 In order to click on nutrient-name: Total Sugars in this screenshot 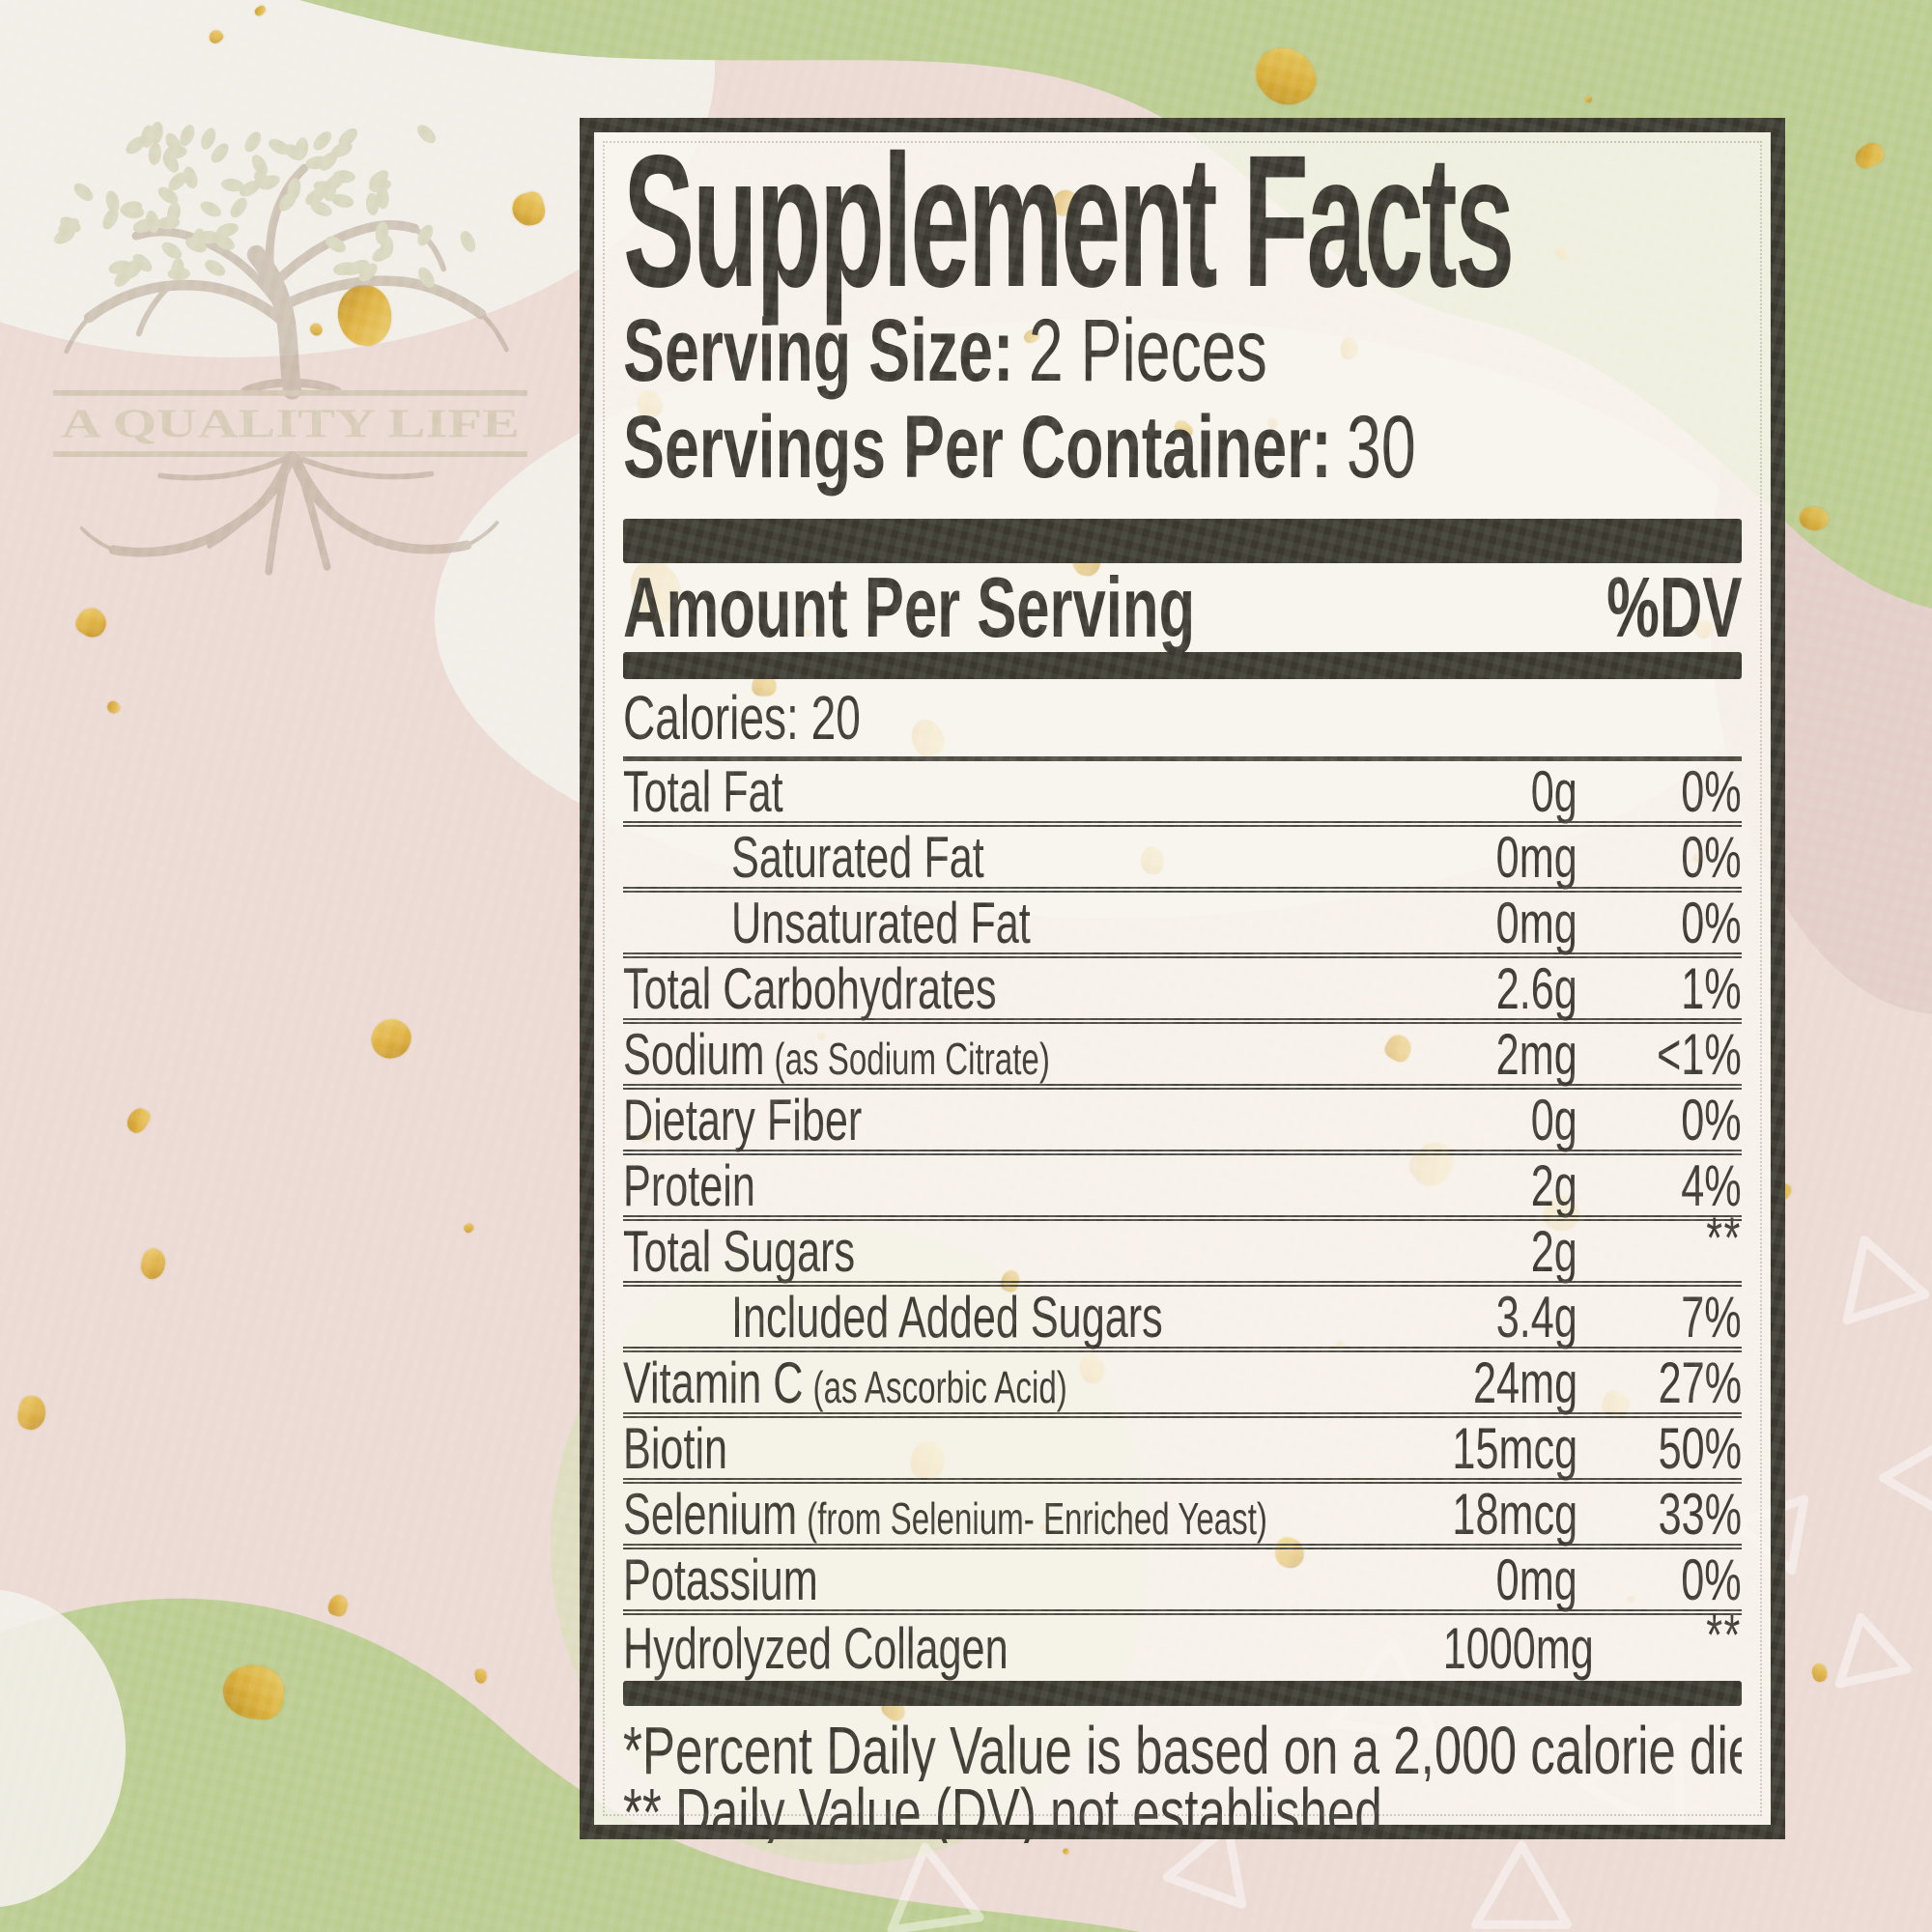, I will do `click(739, 1251)`.